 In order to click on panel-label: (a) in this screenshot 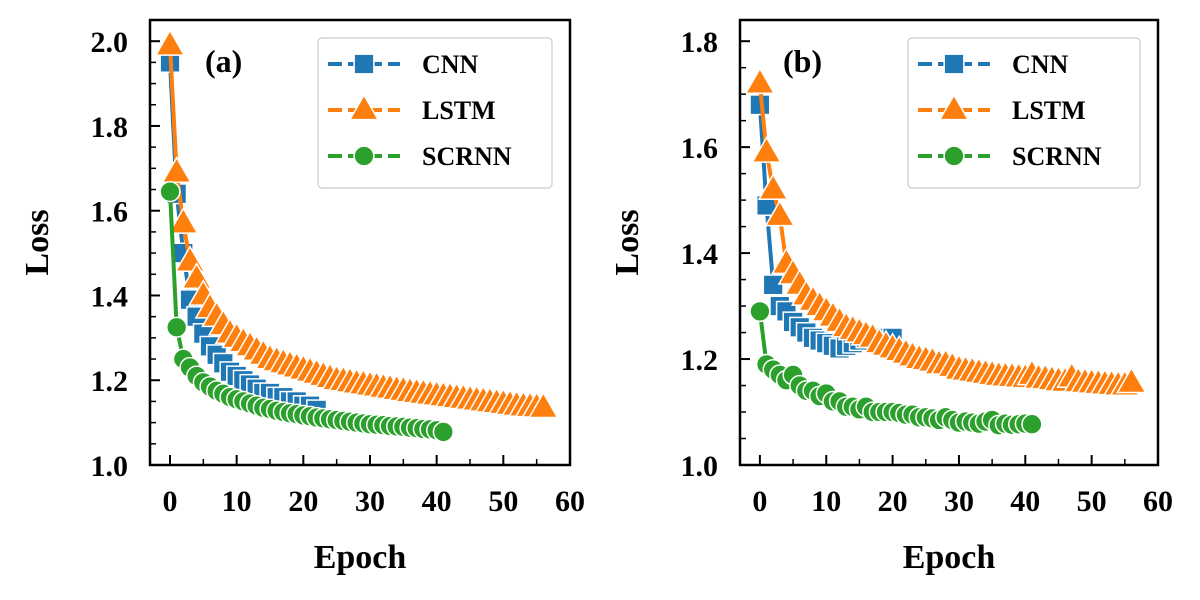, I will do `click(223, 61)`.